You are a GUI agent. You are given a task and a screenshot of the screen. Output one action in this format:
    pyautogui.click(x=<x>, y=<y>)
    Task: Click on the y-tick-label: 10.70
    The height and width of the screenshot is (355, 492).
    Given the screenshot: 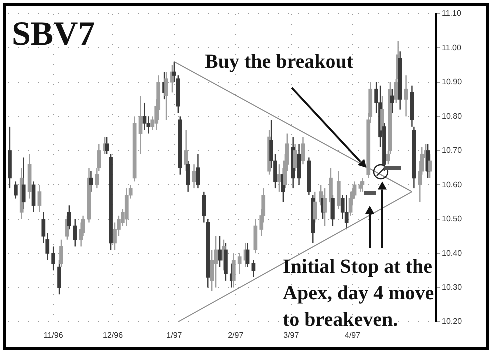 What is the action you would take?
    pyautogui.click(x=452, y=151)
    